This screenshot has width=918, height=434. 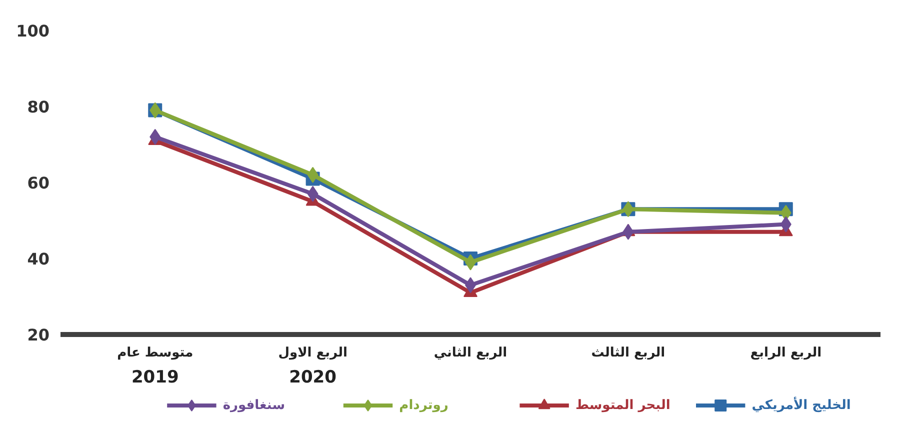 I want to click on legend-label: سنغافورة, so click(x=253, y=405).